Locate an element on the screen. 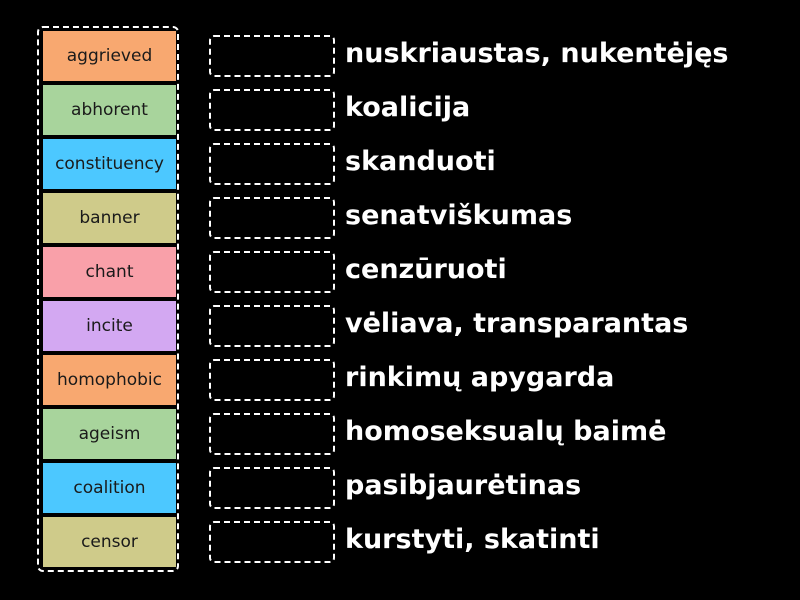 The width and height of the screenshot is (800, 600). definition-text: pasibjaurėtinas is located at coordinates (463, 485).